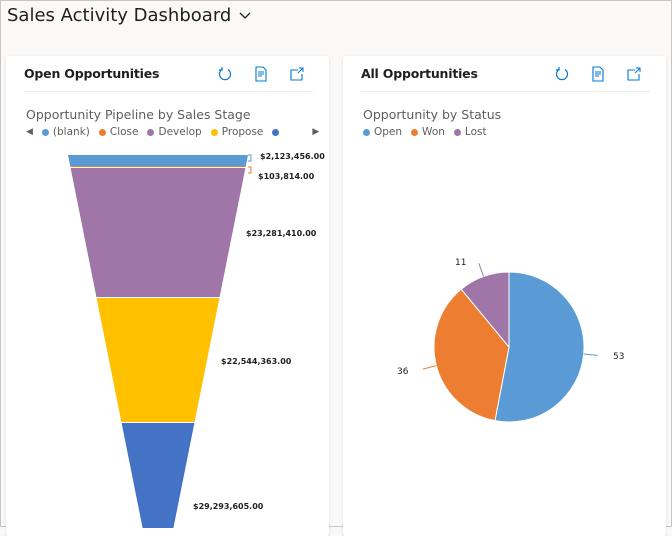  I want to click on legend-label: Propose, so click(242, 132).